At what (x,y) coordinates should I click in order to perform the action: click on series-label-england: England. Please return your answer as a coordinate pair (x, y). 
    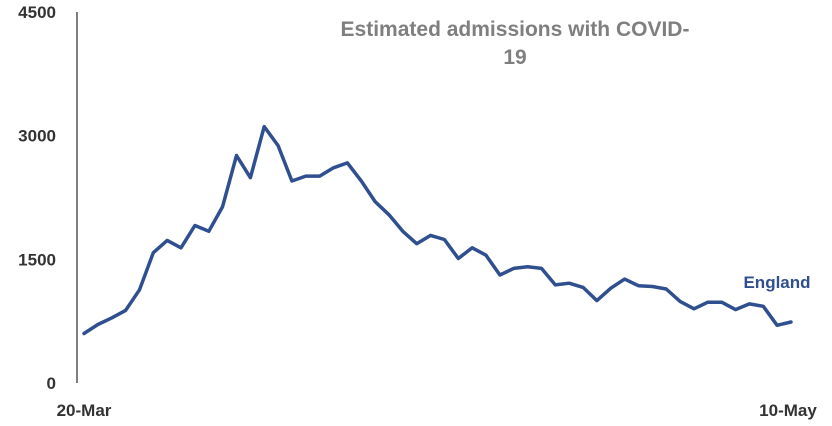
    Looking at the image, I should click on (776, 282).